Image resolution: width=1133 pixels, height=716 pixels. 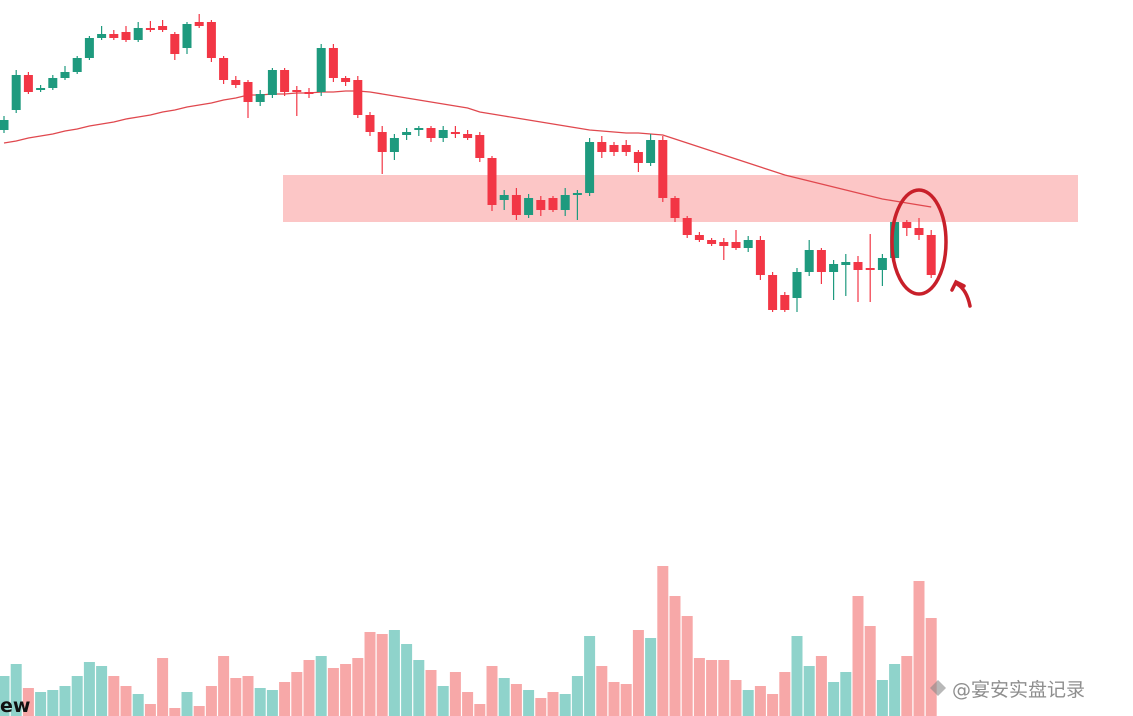 I want to click on ma-layer, so click(x=467, y=149).